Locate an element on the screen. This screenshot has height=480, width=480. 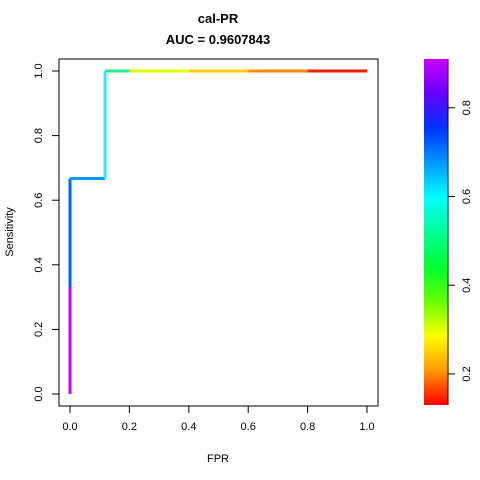
colorbar-tick-label: 0.8 is located at coordinates (467, 107).